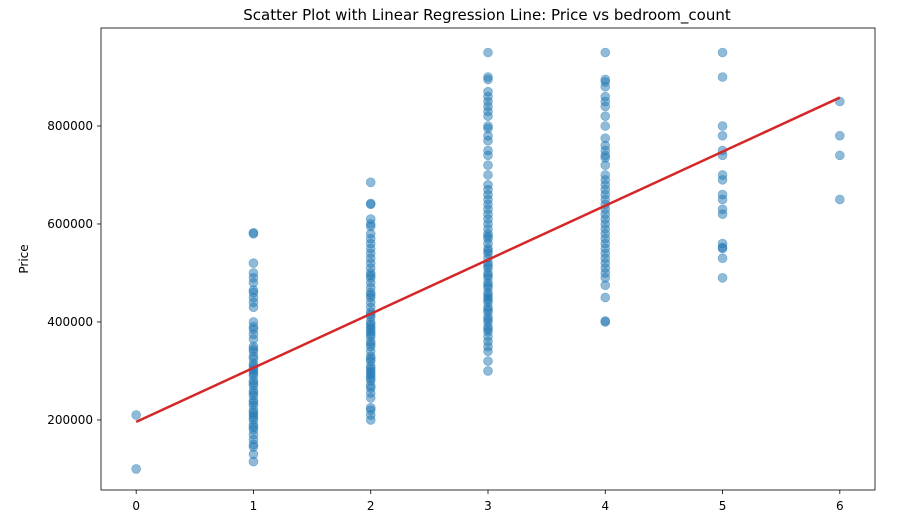 Image resolution: width=897 pixels, height=522 pixels. Describe the element at coordinates (70, 126) in the screenshot. I see `y-tick-label: 800000` at that location.